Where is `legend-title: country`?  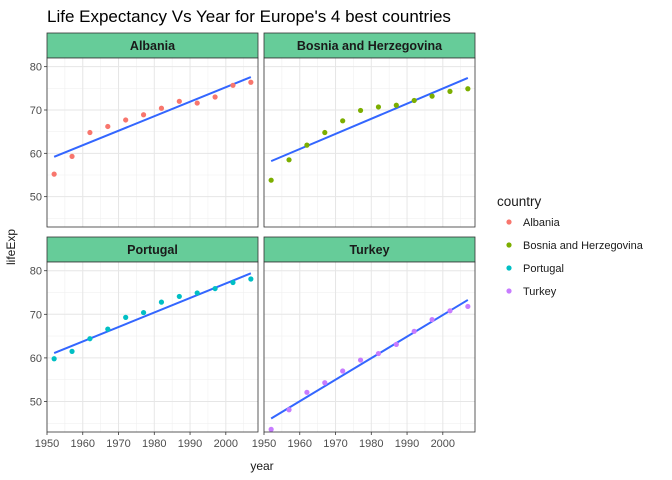
legend-title: country is located at coordinates (519, 201).